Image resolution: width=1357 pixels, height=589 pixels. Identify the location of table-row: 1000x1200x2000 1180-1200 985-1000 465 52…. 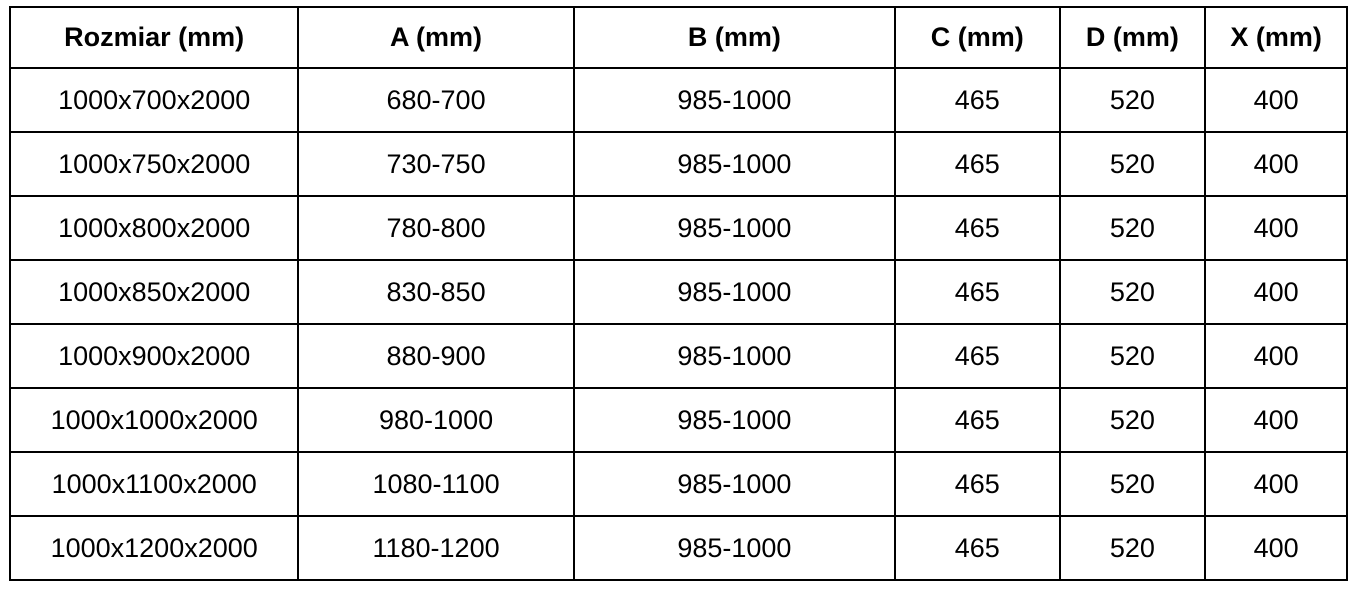
(678, 548).